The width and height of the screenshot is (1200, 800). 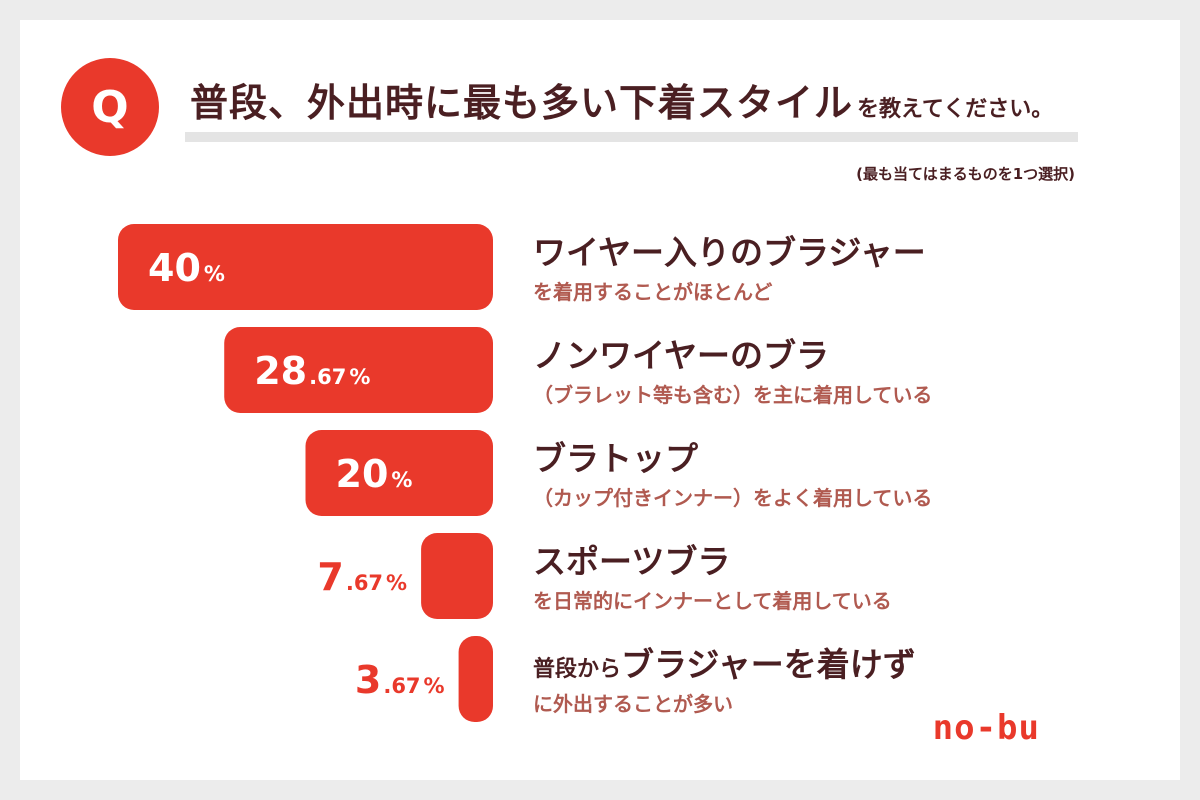 What do you see at coordinates (652, 292) in the screenshot?
I see `category-sublabel-1: を着用することがほとんど` at bounding box center [652, 292].